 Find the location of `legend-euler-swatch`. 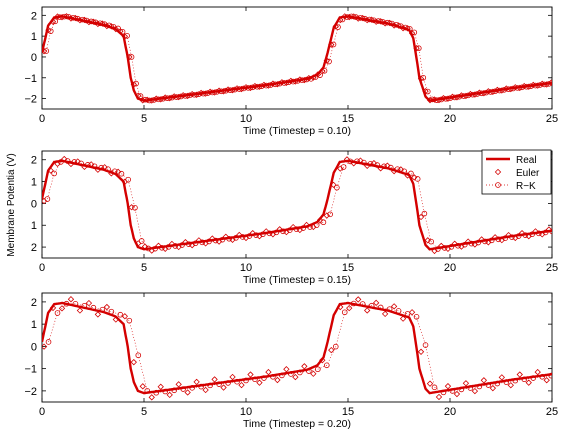

legend-euler-swatch is located at coordinates (498, 172).